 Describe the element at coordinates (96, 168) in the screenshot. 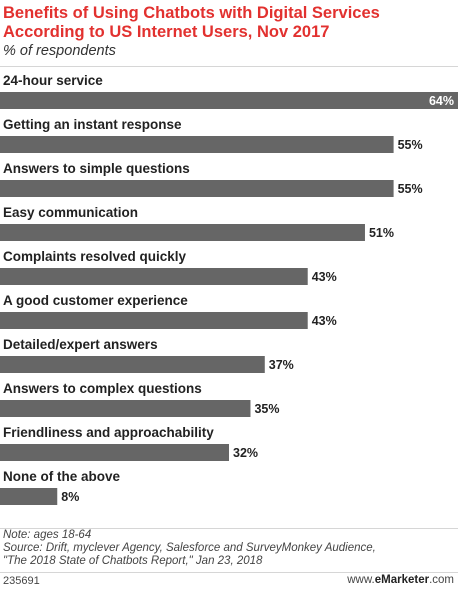

I see `category-label: Answers to simple questions` at that location.